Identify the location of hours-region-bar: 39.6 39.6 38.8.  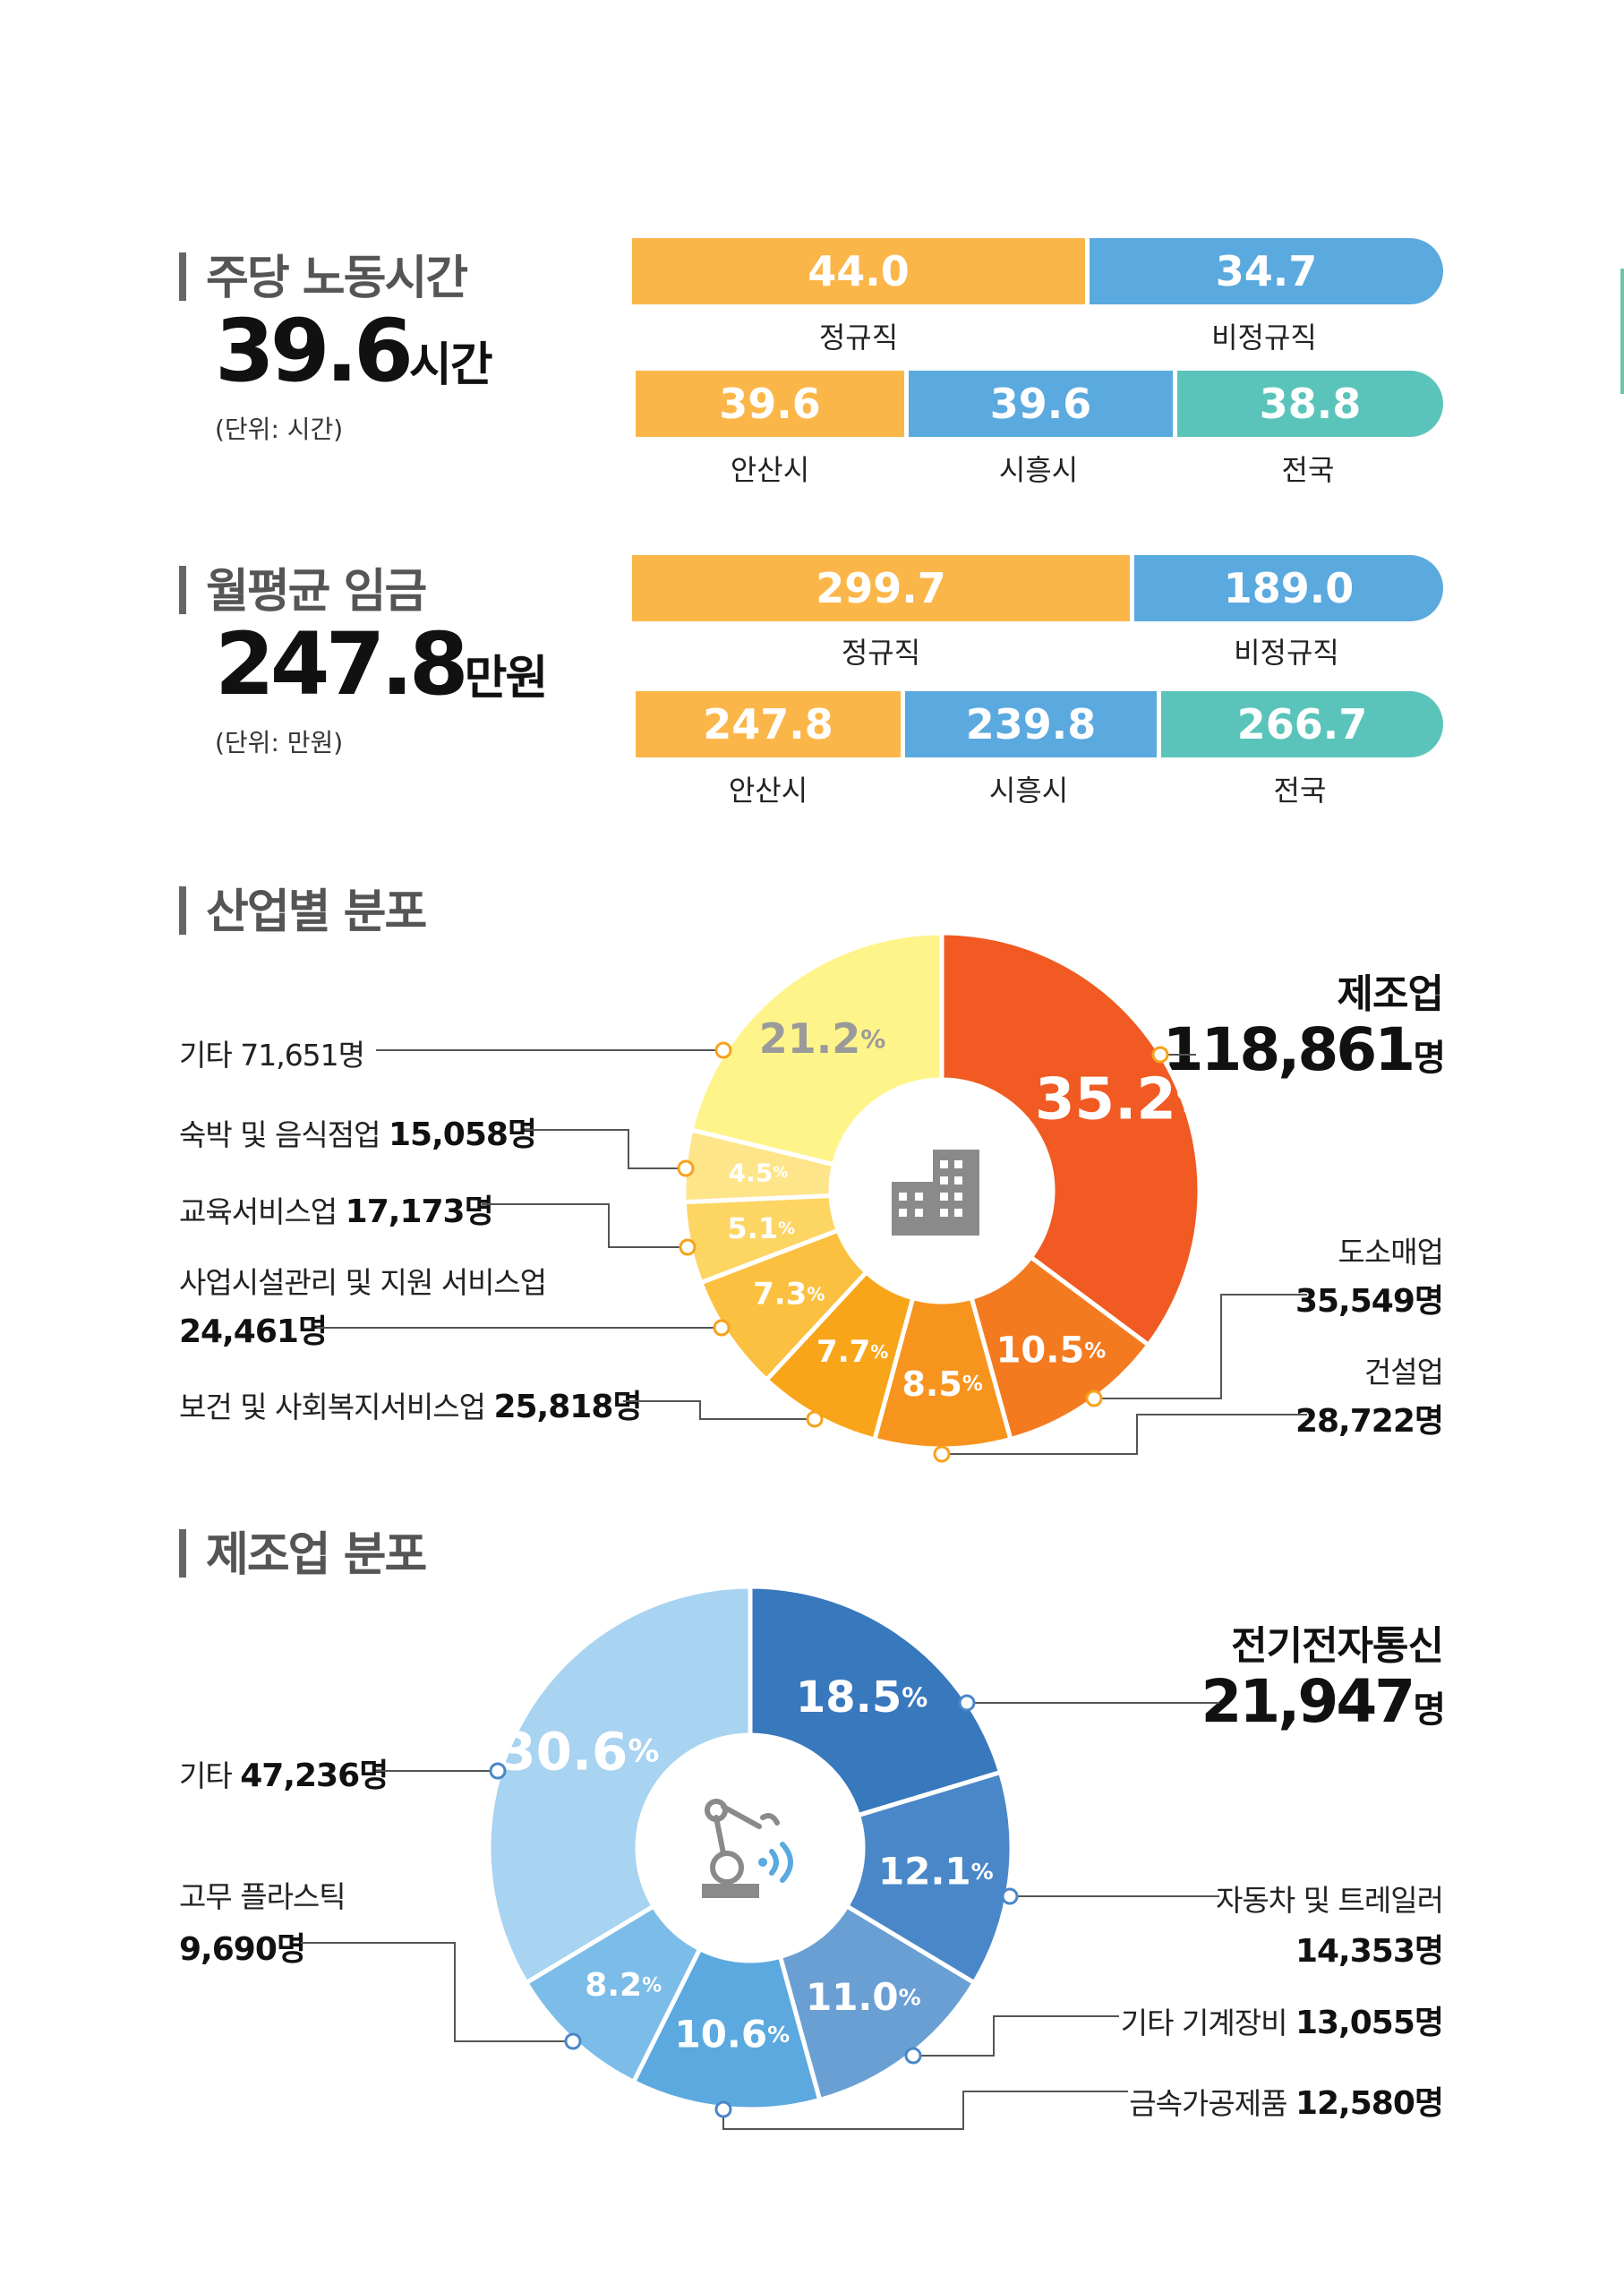
(1039, 404).